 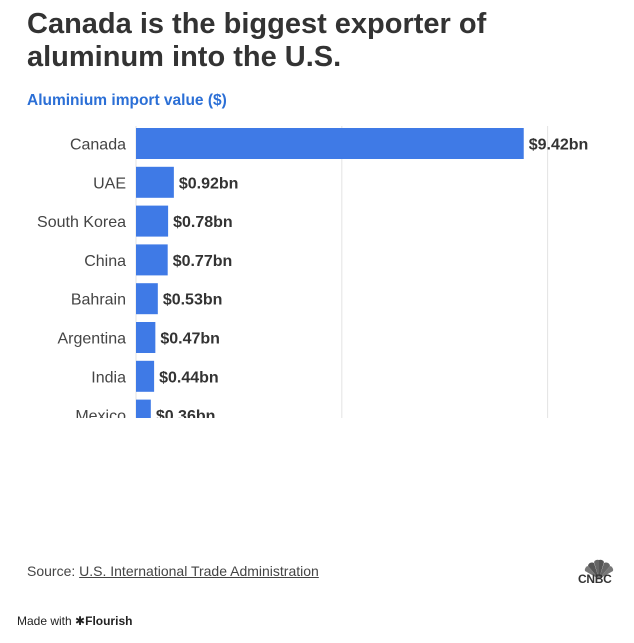 What do you see at coordinates (44, 621) in the screenshot?
I see `made-with-label: Made with` at bounding box center [44, 621].